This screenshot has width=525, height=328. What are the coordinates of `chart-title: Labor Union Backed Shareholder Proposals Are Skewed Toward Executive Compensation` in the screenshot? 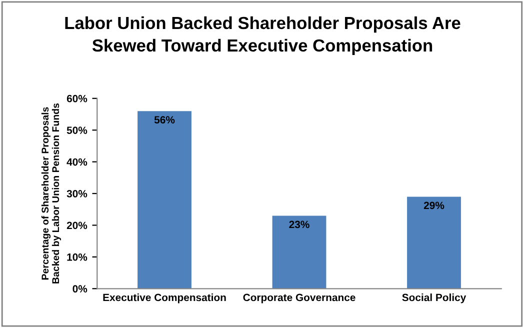 It's located at (262, 36).